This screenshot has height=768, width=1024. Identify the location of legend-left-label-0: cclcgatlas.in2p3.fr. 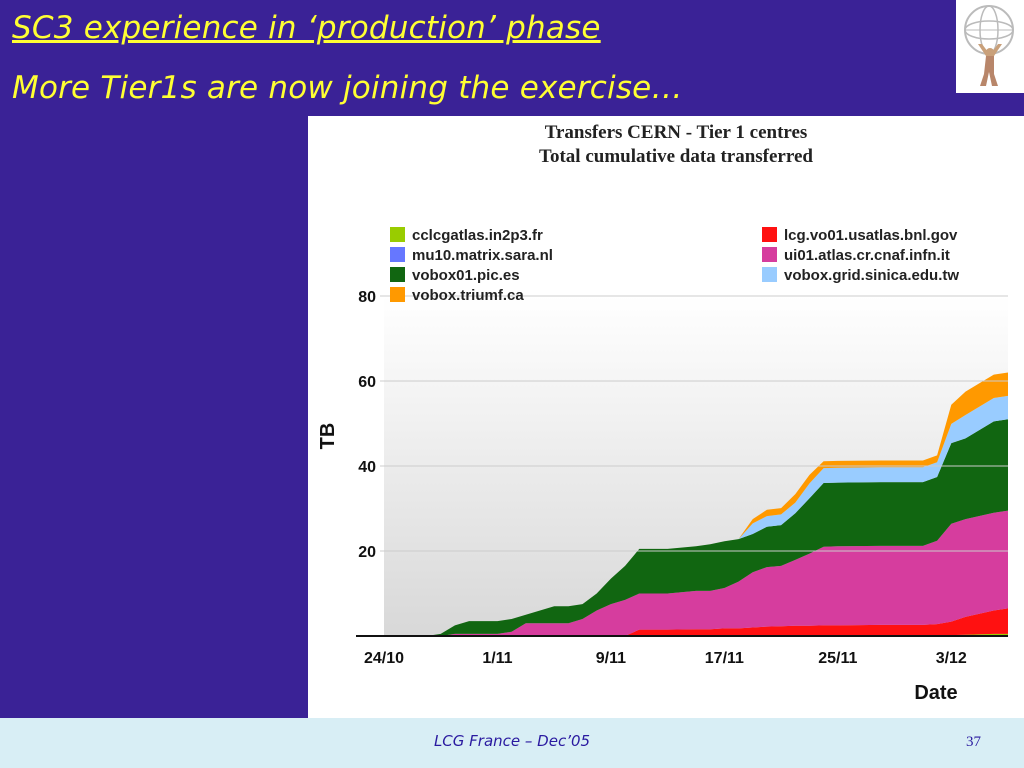
(477, 235).